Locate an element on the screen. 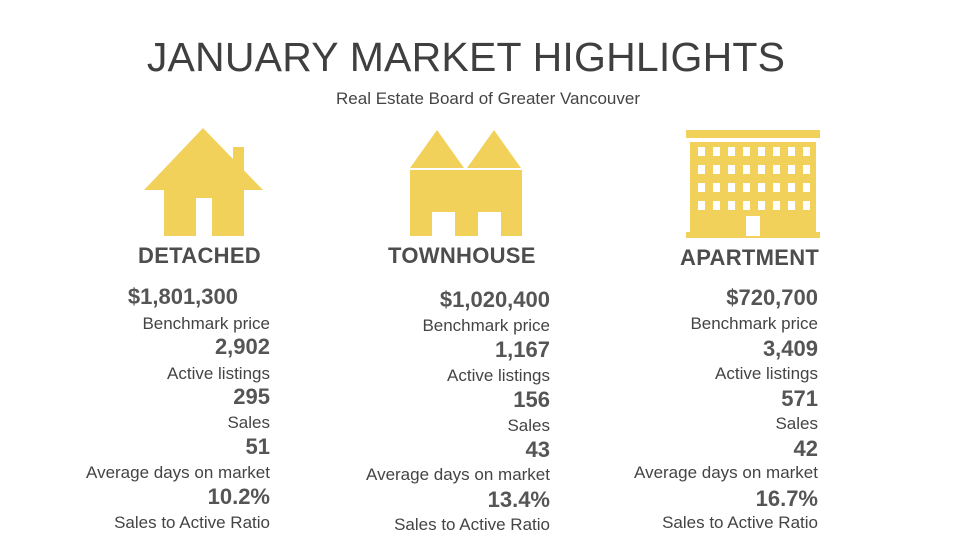  page-title: JANUARY MARKET HIGHLIGHTS is located at coordinates (466, 57).